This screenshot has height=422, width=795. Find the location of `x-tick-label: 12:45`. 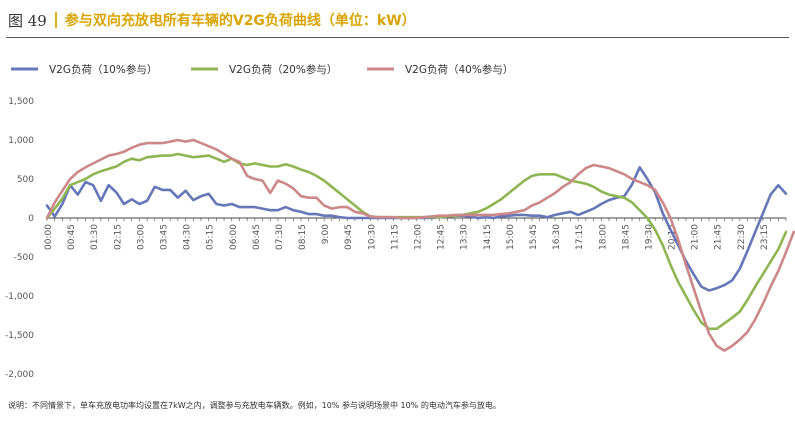

x-tick-label: 12:45 is located at coordinates (442, 237).